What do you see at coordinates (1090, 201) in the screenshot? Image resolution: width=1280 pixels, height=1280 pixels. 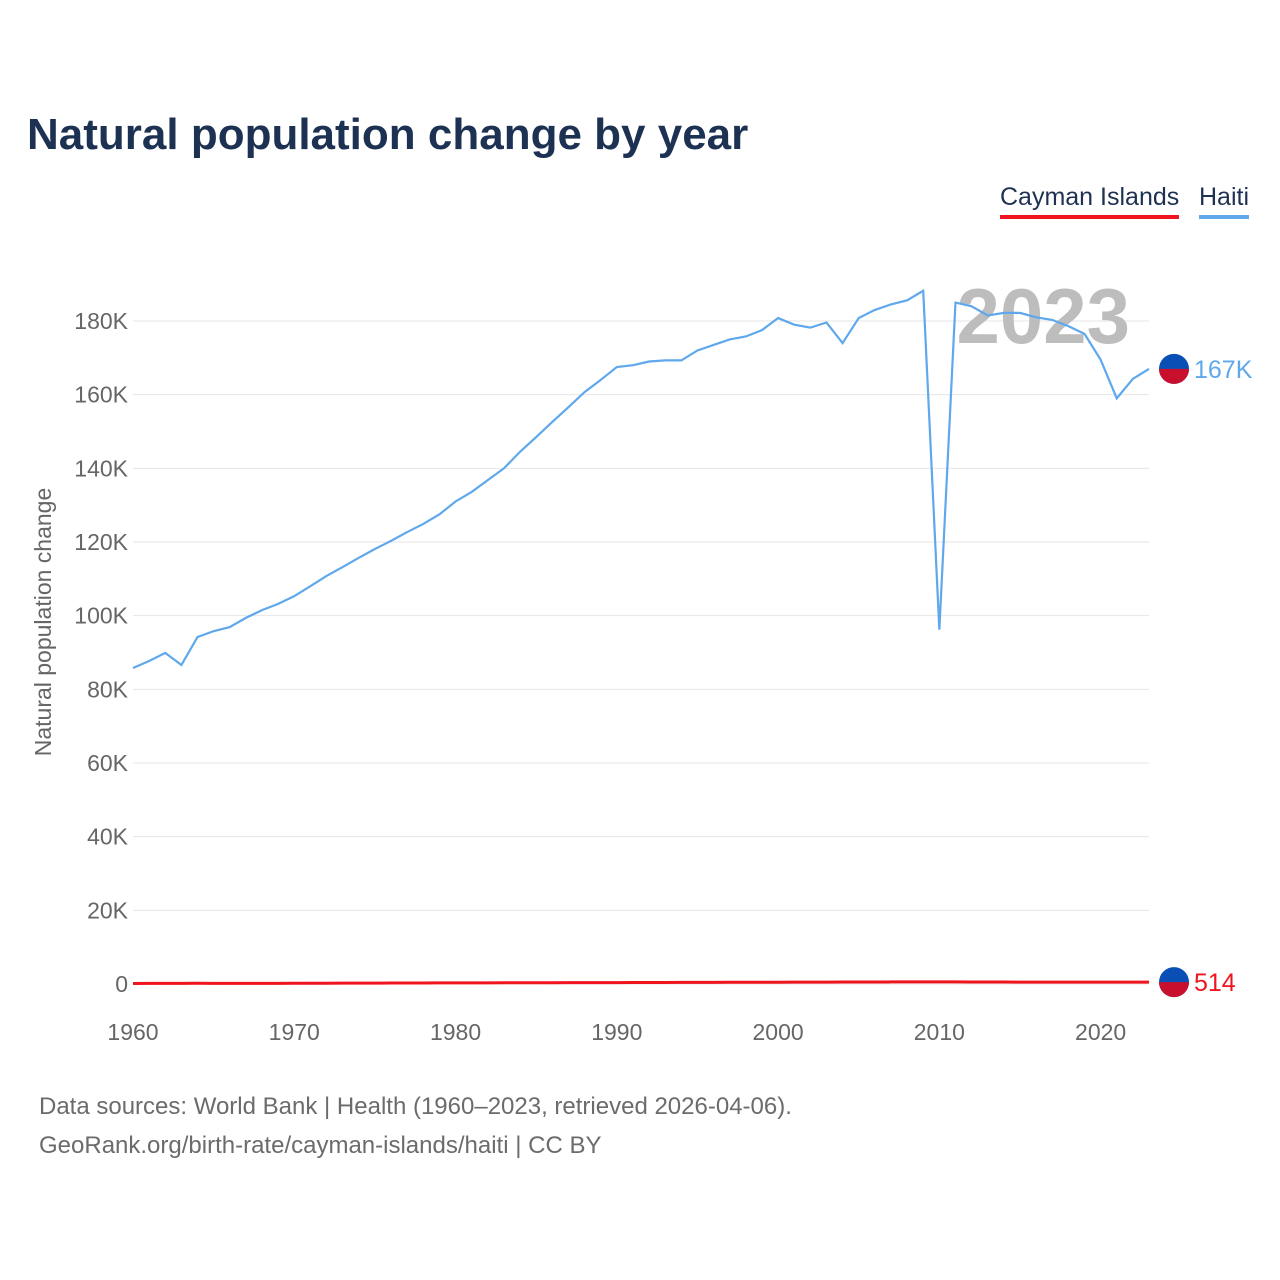 I see `legend-cayman-islands: Cayman Islands` at bounding box center [1090, 201].